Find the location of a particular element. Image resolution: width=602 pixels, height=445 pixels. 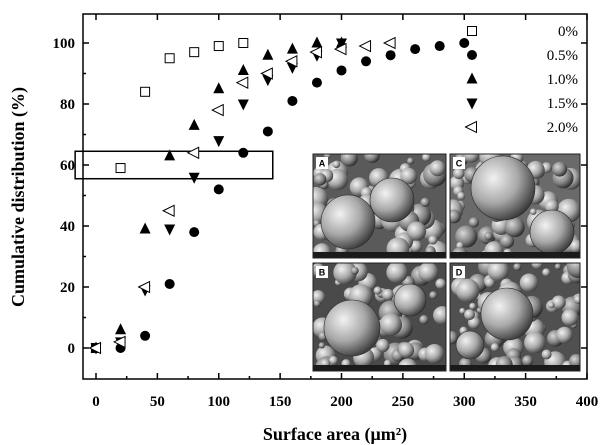

x-tick-label: 50 is located at coordinates (157, 402).